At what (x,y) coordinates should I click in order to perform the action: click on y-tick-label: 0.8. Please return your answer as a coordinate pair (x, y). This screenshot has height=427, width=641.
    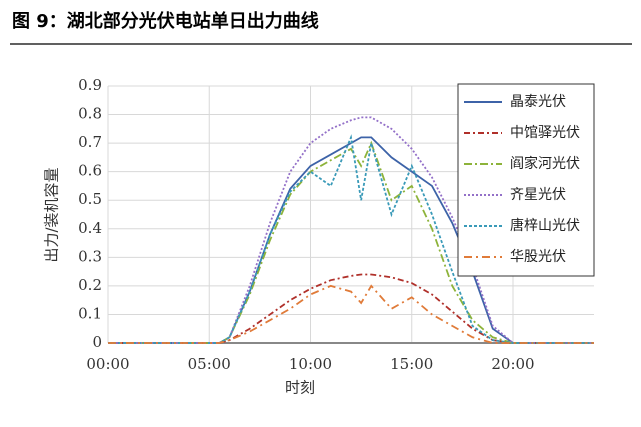
    Looking at the image, I should click on (90, 114).